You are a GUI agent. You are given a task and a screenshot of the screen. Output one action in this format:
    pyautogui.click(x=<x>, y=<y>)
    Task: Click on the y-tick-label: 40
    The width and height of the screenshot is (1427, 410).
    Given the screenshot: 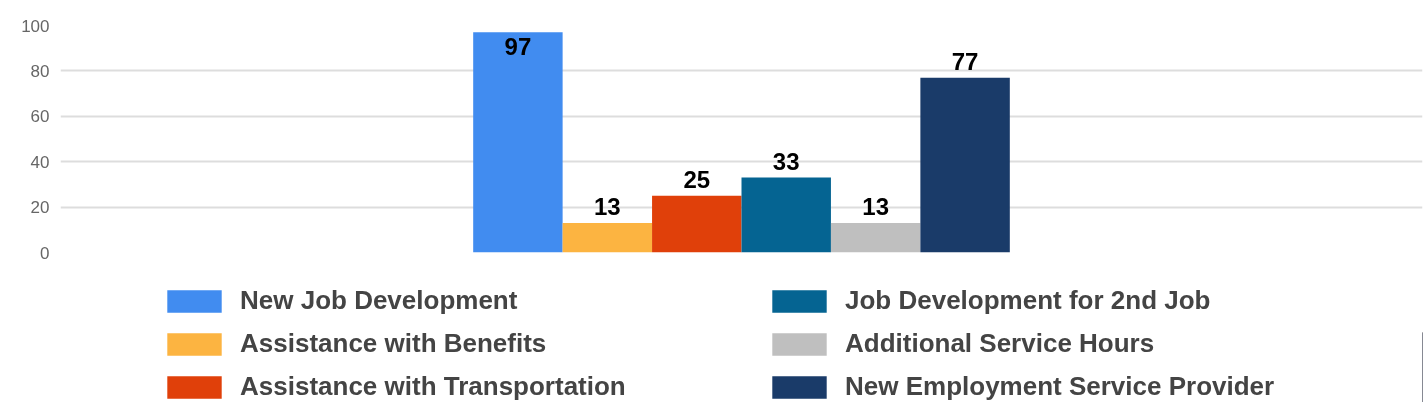 What is the action you would take?
    pyautogui.click(x=40, y=162)
    